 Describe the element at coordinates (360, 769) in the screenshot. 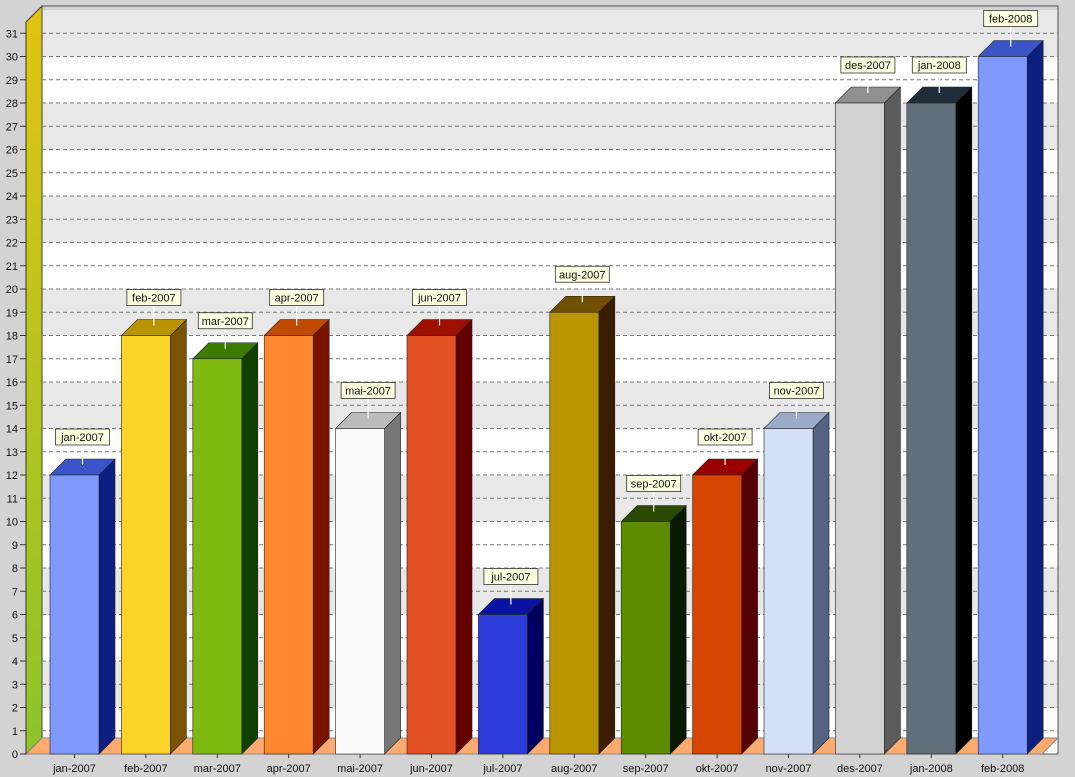

I see `x-tick-label: mai-2007` at that location.